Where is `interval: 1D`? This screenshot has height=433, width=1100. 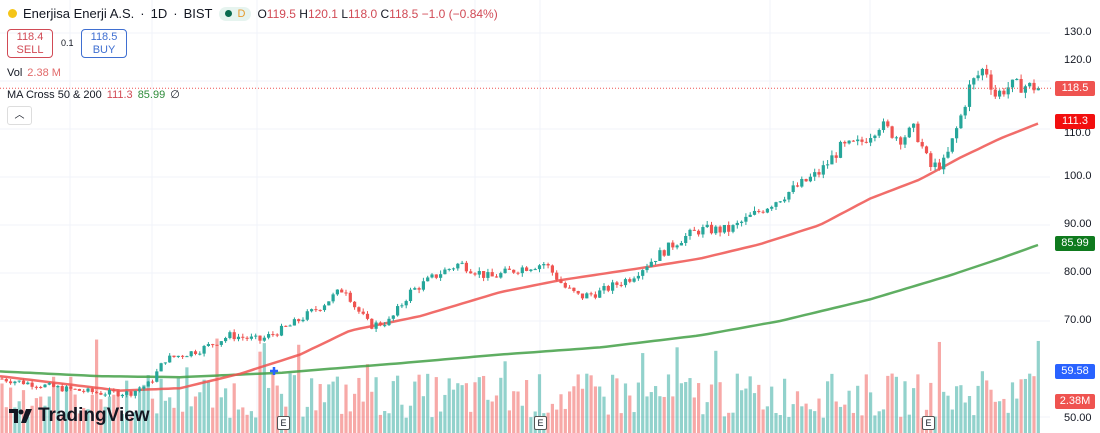 interval: 1D is located at coordinates (159, 13).